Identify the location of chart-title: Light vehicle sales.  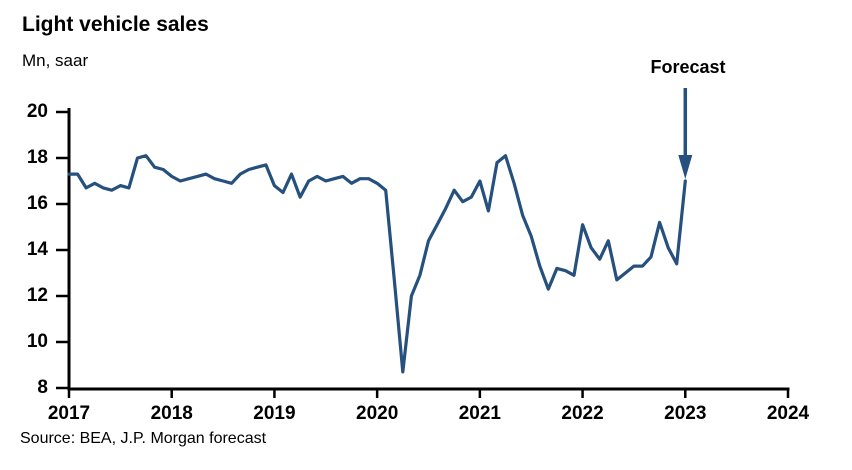
(115, 24).